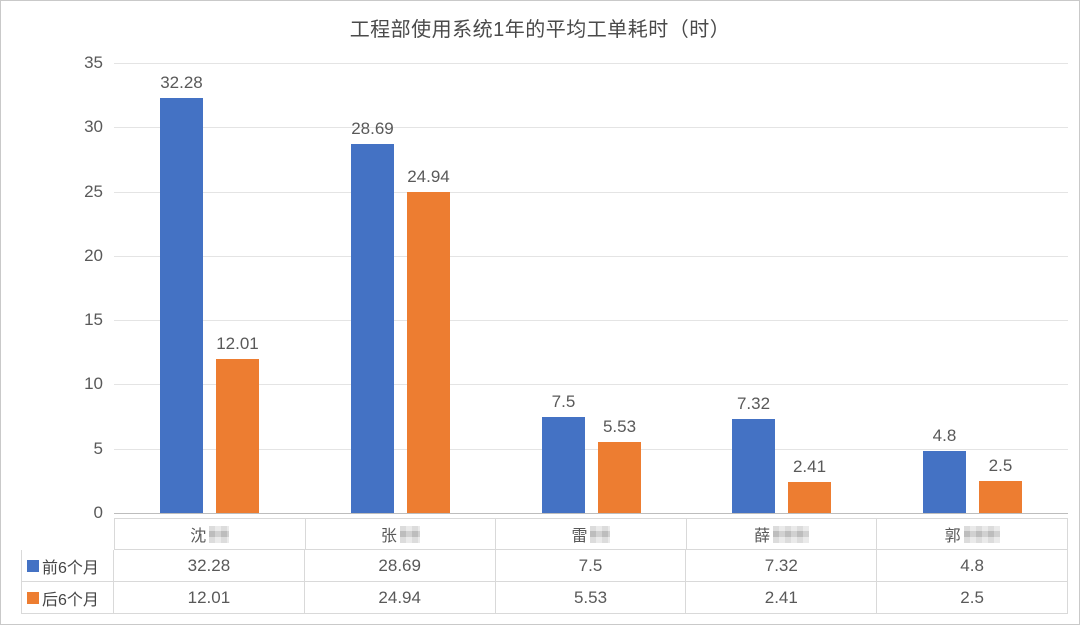 This screenshot has height=625, width=1080. What do you see at coordinates (972, 598) in the screenshot?
I see `table-value-cell: 2.5` at bounding box center [972, 598].